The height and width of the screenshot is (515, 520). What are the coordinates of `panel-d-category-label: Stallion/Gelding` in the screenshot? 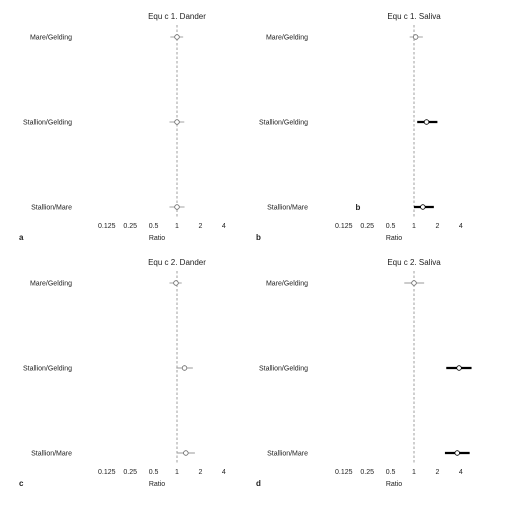 It's located at (283, 369).